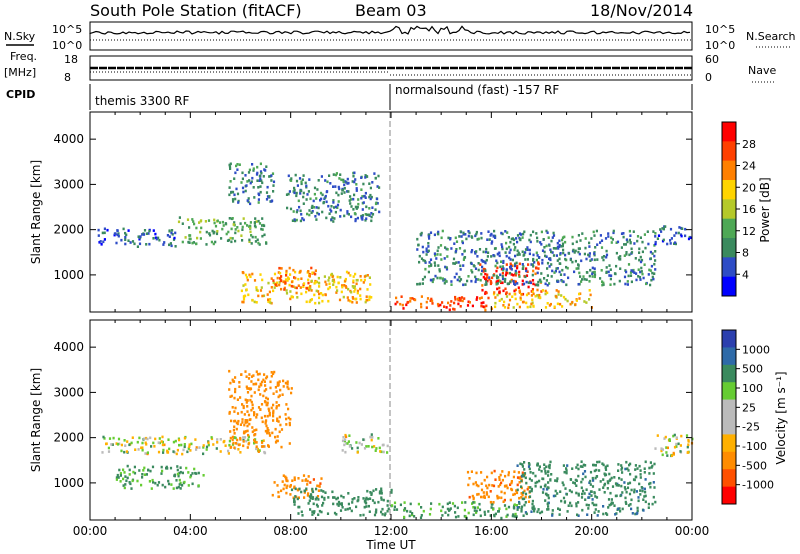 Image resolution: width=800 pixels, height=554 pixels. Describe the element at coordinates (729, 170) in the screenshot. I see `colorbar-swatch` at that location.